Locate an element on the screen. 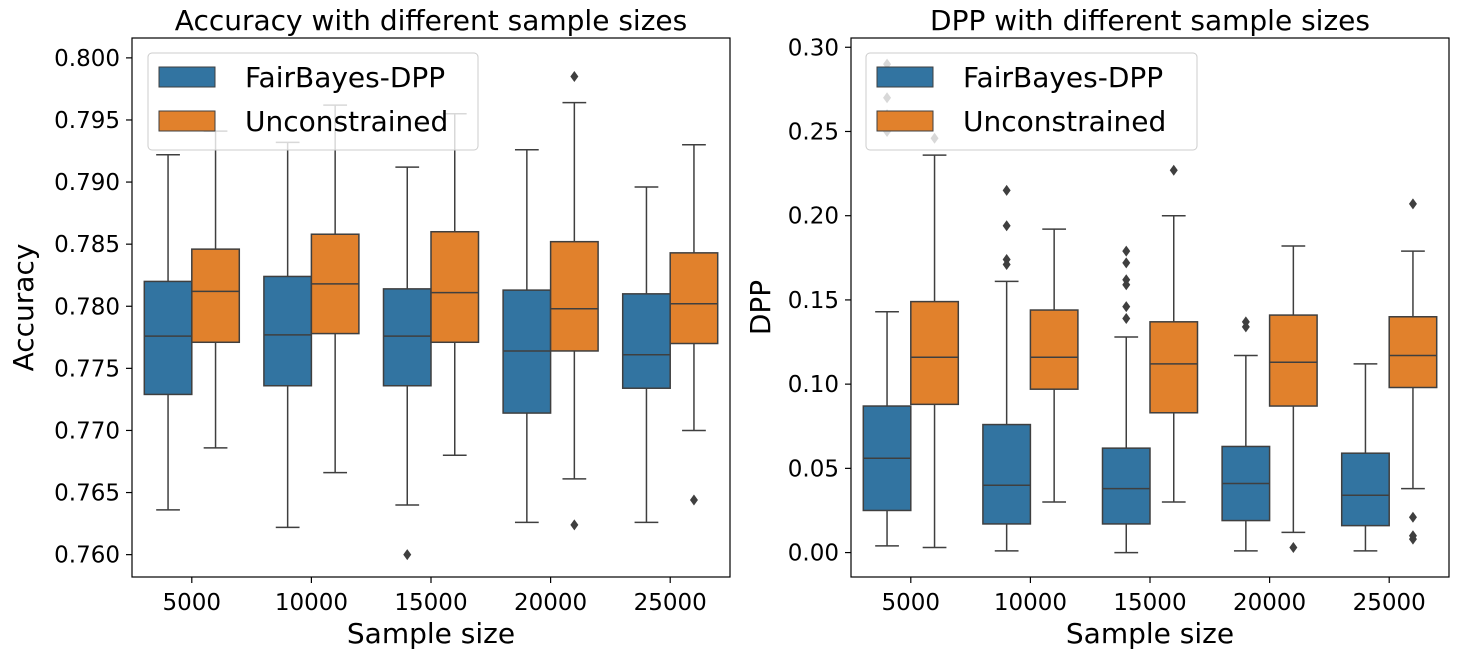  y-tick-label: 0.800 is located at coordinates (87, 59).